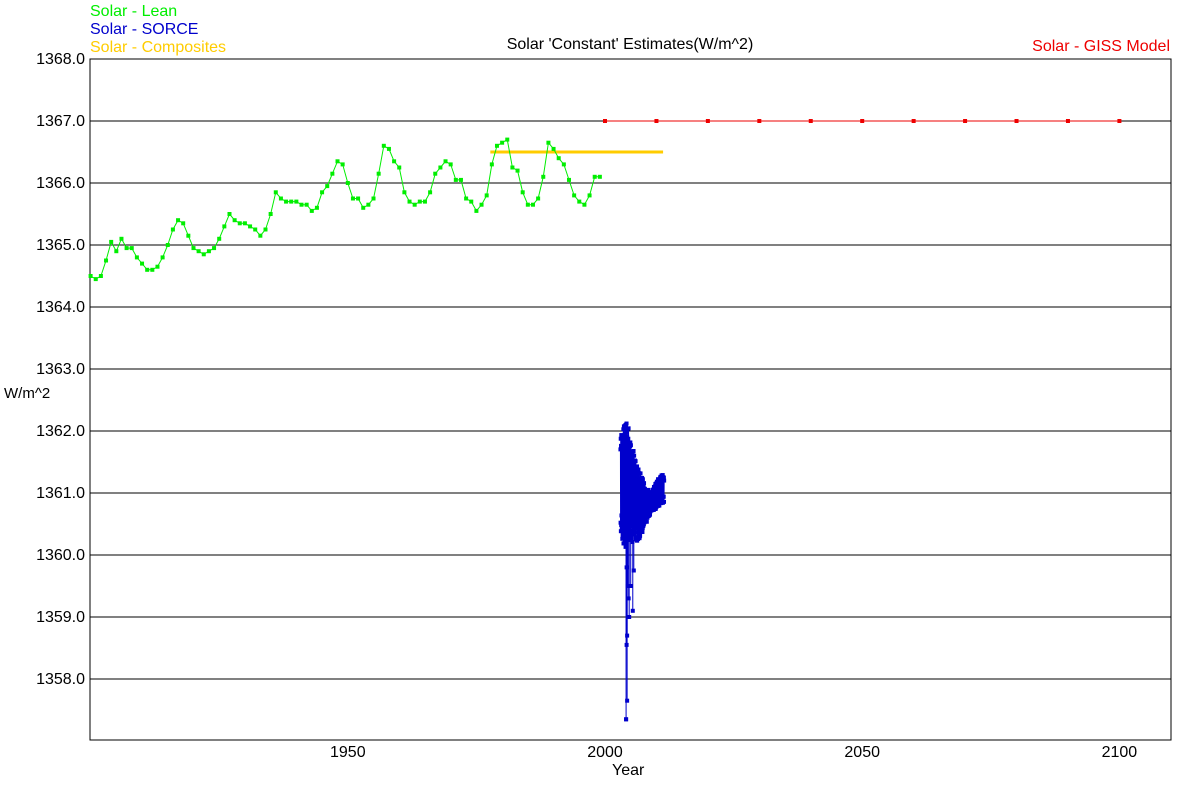  I want to click on legend-entry-sorce: Solar - SORCE, so click(144, 29).